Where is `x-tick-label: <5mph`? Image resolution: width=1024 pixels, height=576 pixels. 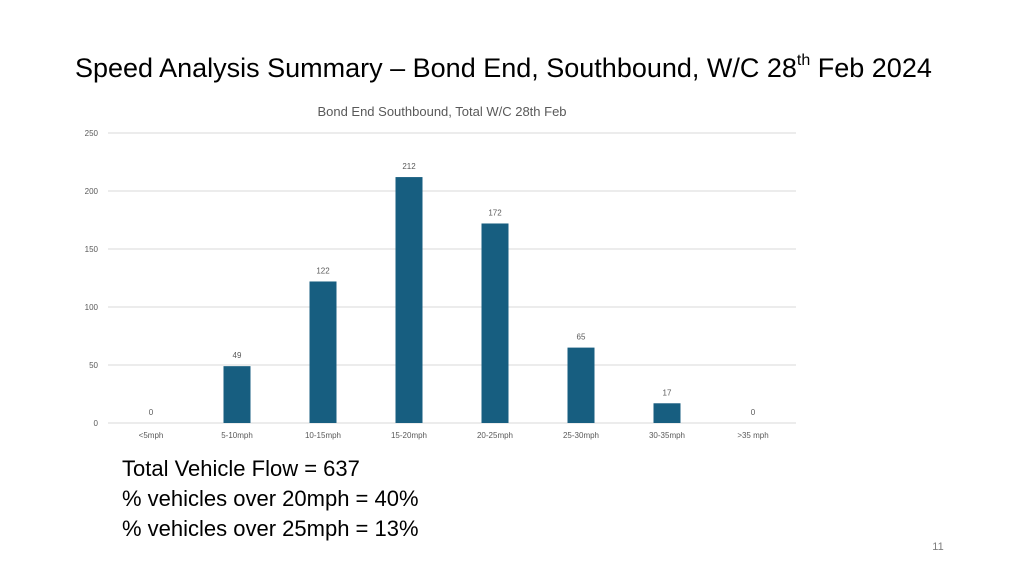 x-tick-label: <5mph is located at coordinates (151, 435).